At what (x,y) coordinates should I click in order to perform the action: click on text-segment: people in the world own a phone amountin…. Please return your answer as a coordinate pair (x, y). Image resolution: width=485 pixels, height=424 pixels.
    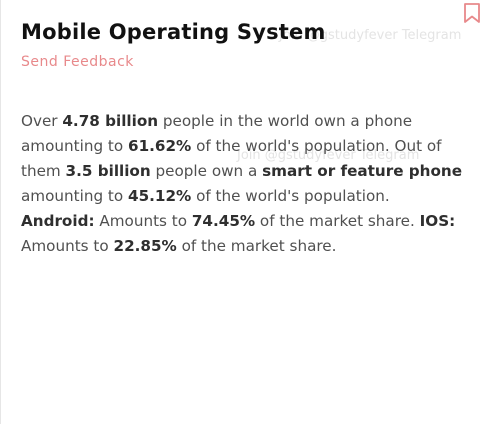
    Looking at the image, I should click on (217, 133).